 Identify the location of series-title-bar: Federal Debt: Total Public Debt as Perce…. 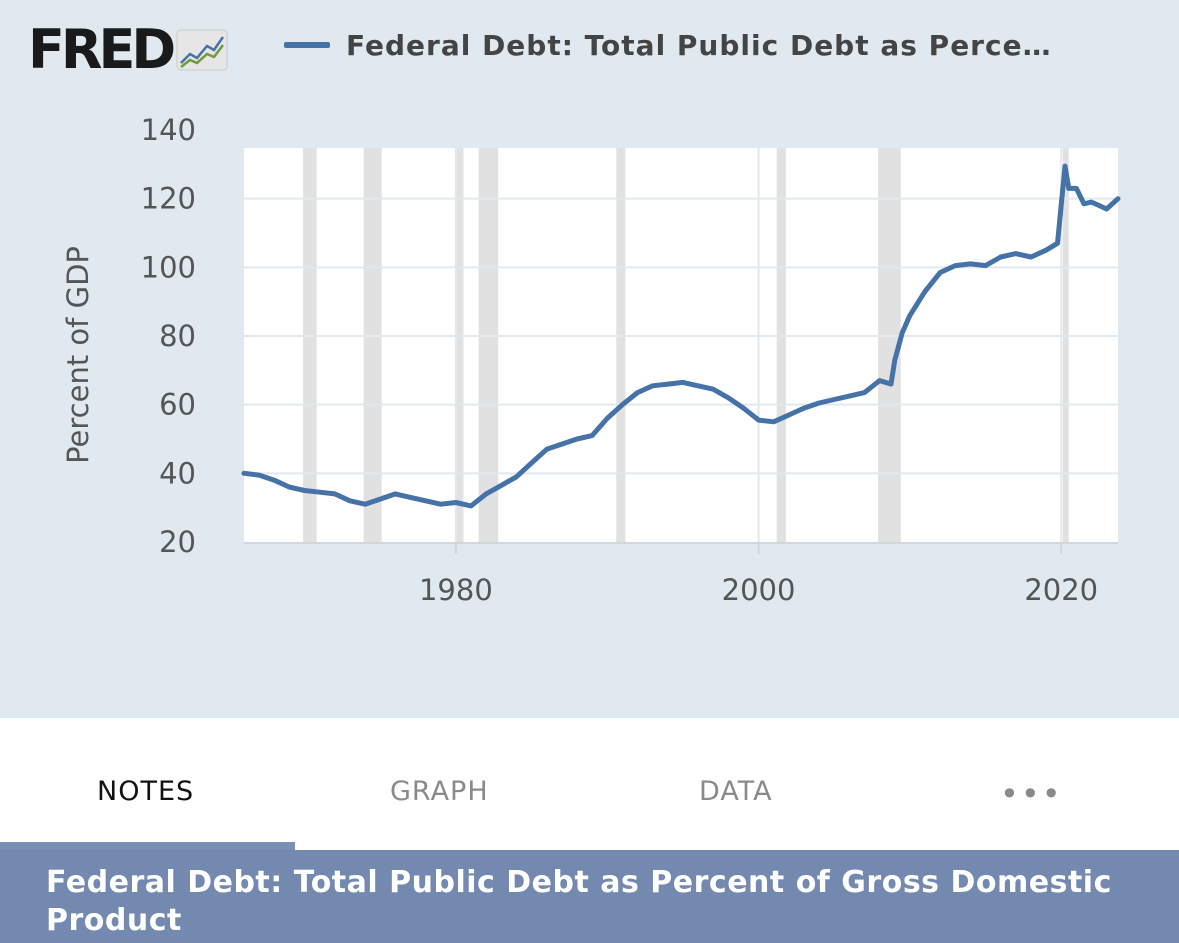
(589, 896).